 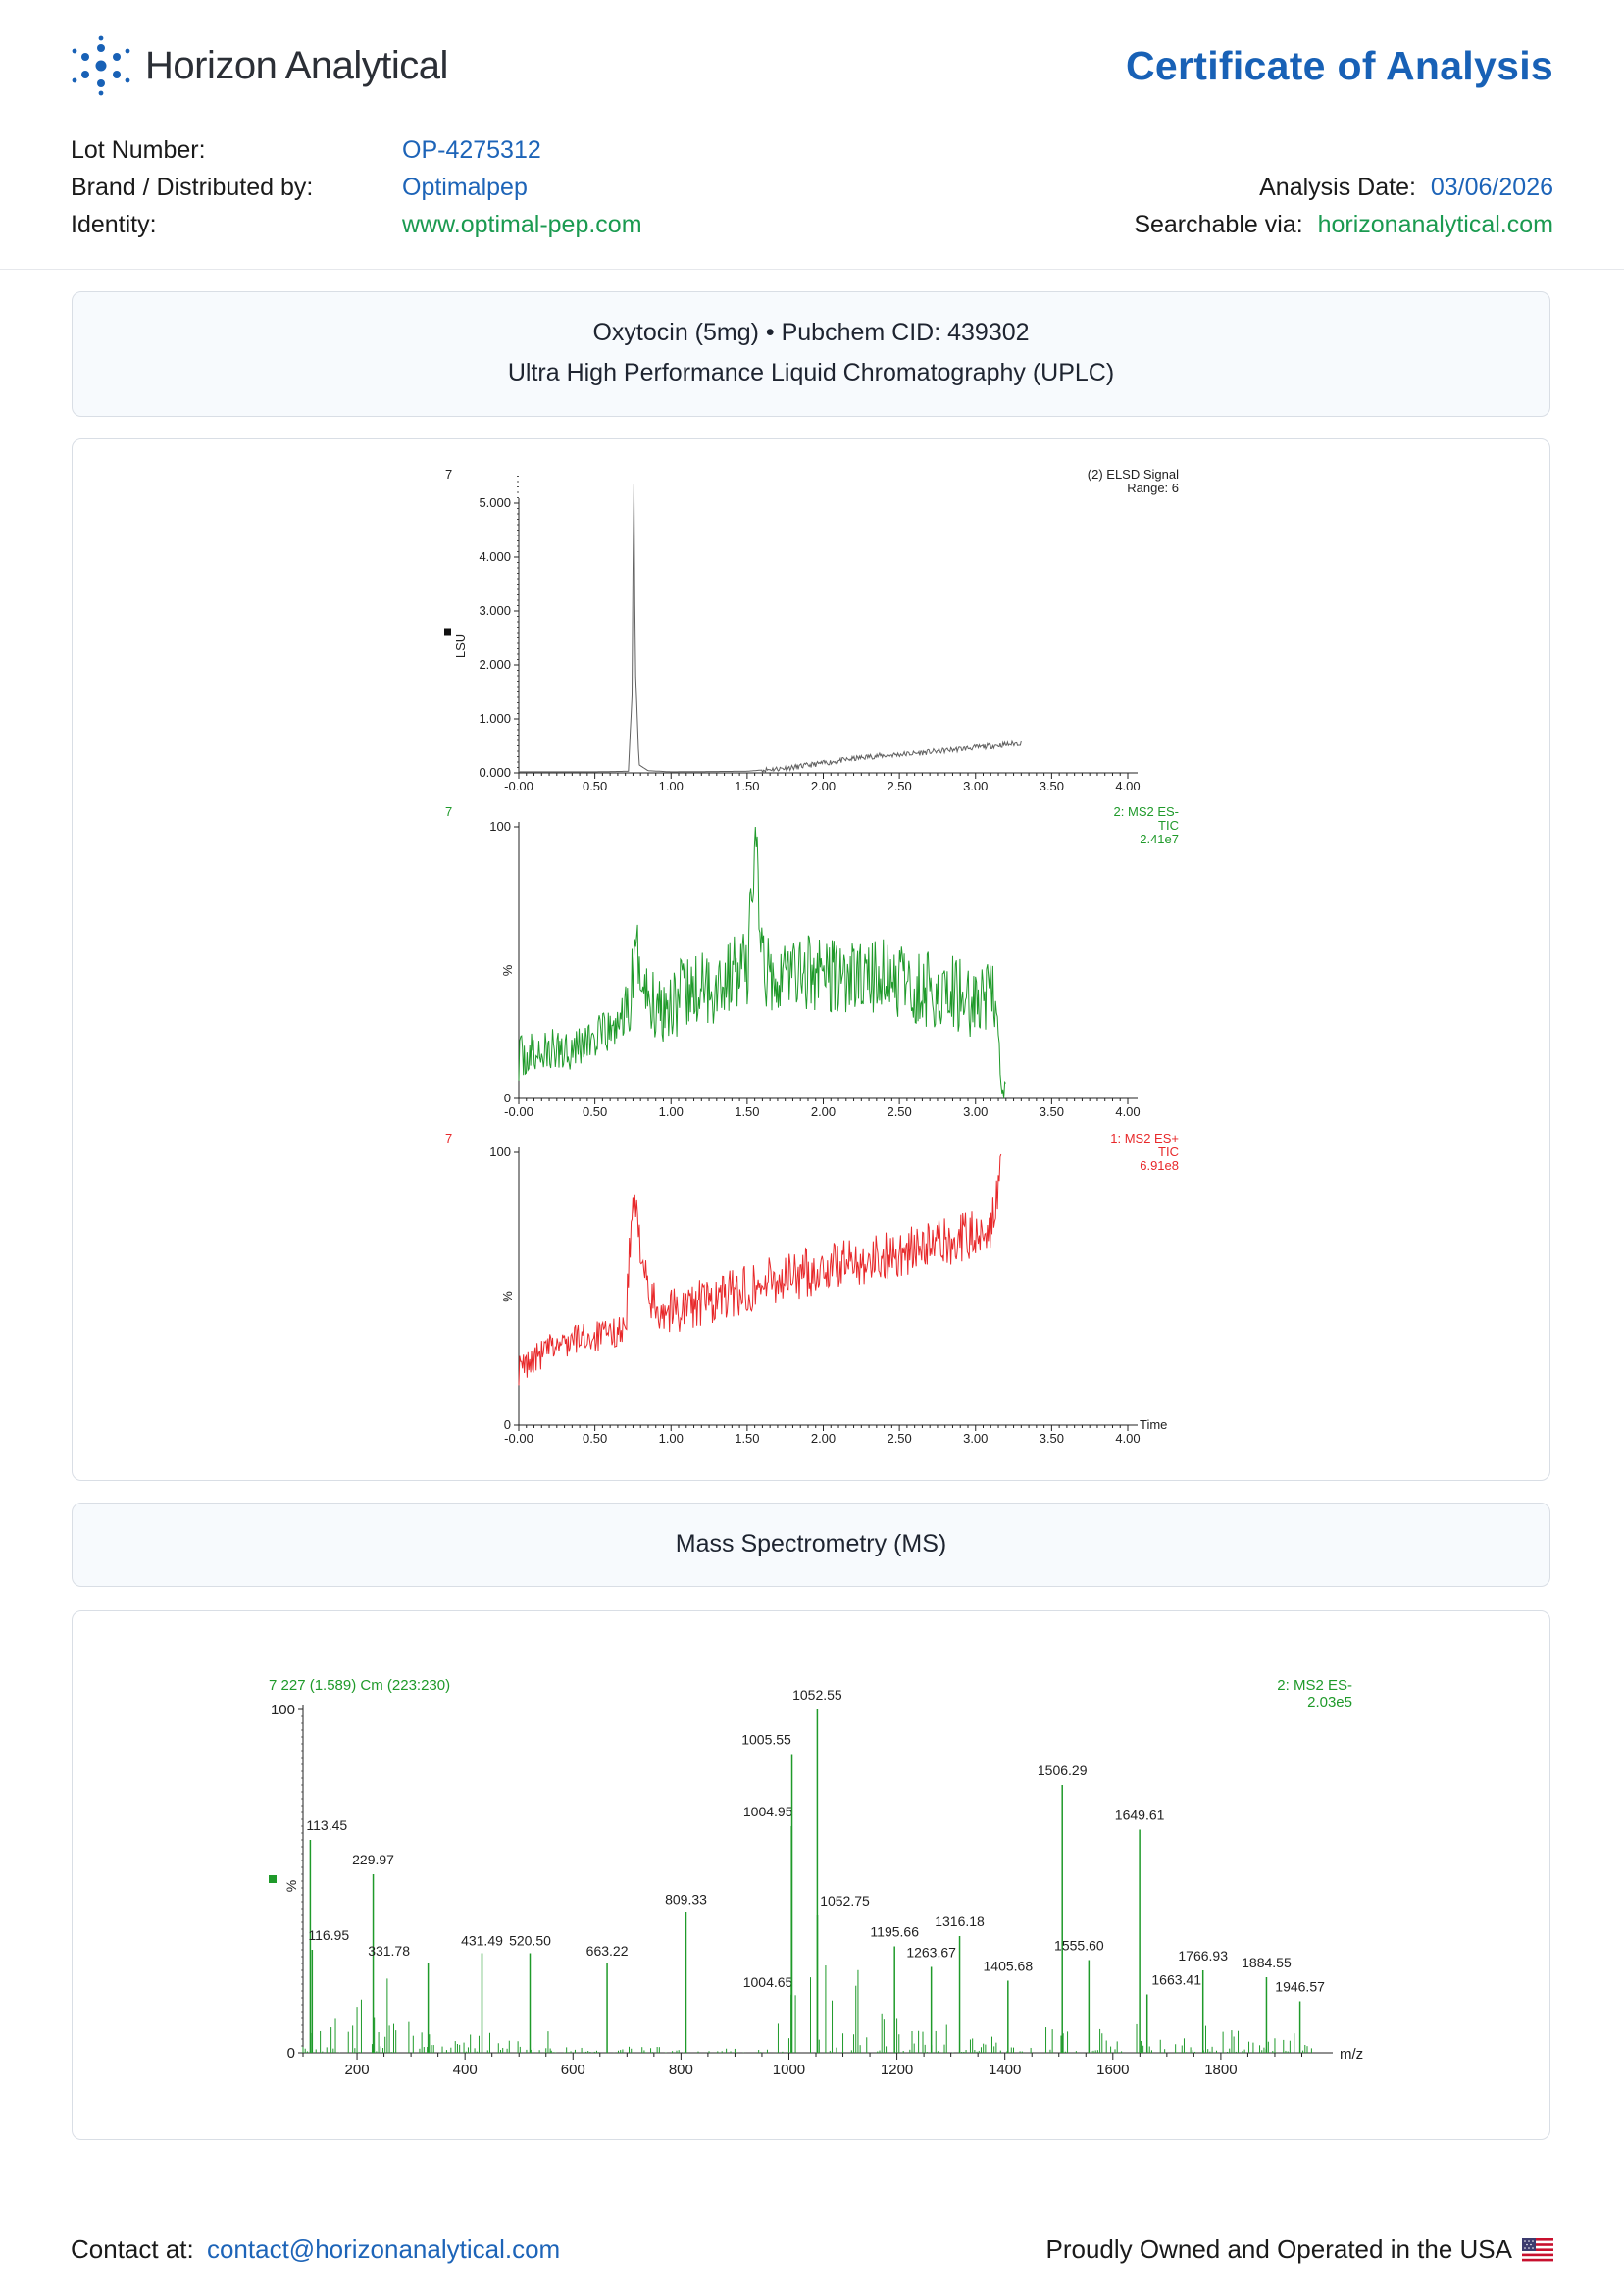 What do you see at coordinates (1079, 1946) in the screenshot?
I see `ms-peak-label: 1555.60` at bounding box center [1079, 1946].